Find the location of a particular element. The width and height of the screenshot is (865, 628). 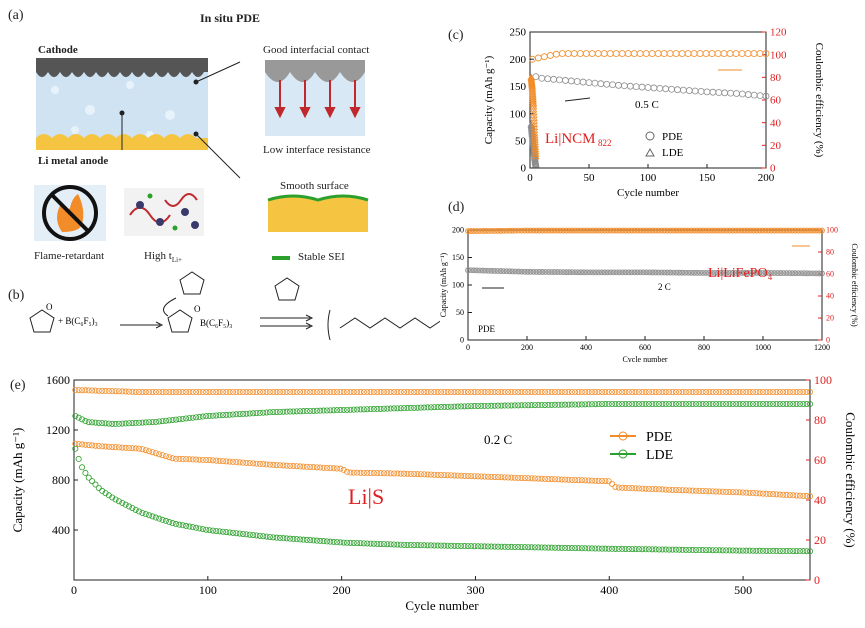

y2-tick-label: 80 is located at coordinates (830, 252).